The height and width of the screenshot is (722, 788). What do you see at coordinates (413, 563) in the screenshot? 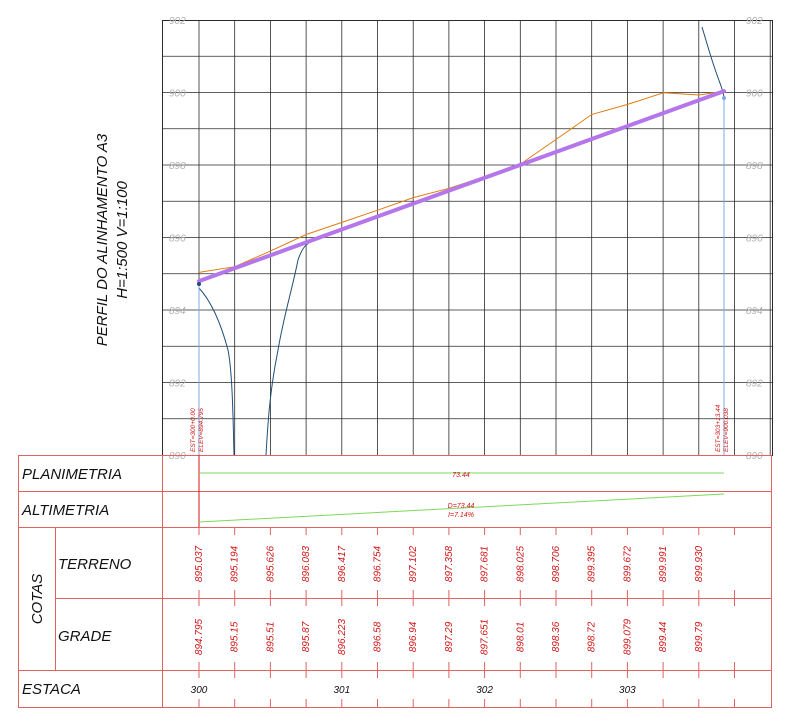
I see `terreno-value: 897.102` at bounding box center [413, 563].